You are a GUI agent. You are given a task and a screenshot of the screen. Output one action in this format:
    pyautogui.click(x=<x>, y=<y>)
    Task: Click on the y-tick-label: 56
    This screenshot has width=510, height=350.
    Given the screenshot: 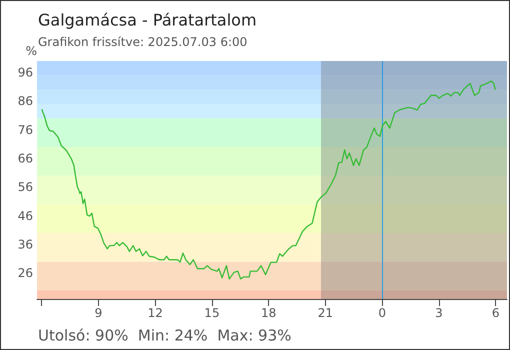 What is the action you would take?
    pyautogui.click(x=25, y=187)
    